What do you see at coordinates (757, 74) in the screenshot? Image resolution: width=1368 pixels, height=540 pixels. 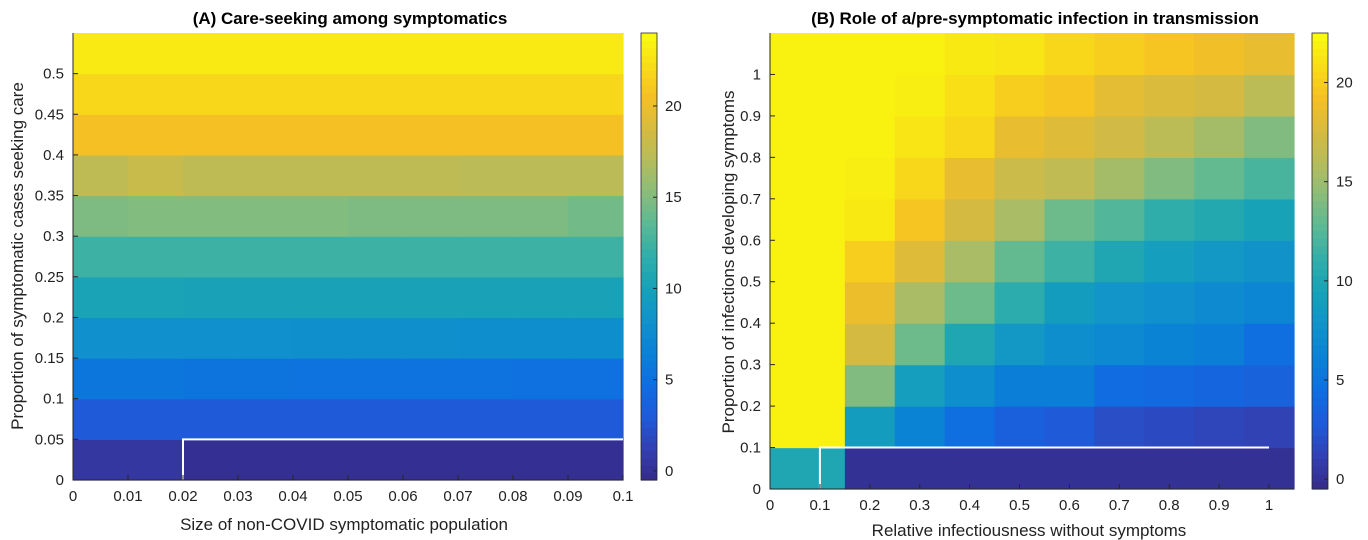 I see `y-tick-label: 1` at bounding box center [757, 74].